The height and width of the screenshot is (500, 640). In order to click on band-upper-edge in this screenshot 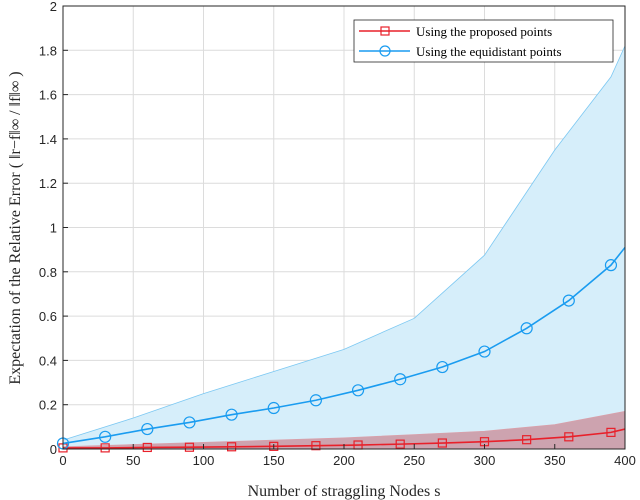, I will do `click(344, 429)`.